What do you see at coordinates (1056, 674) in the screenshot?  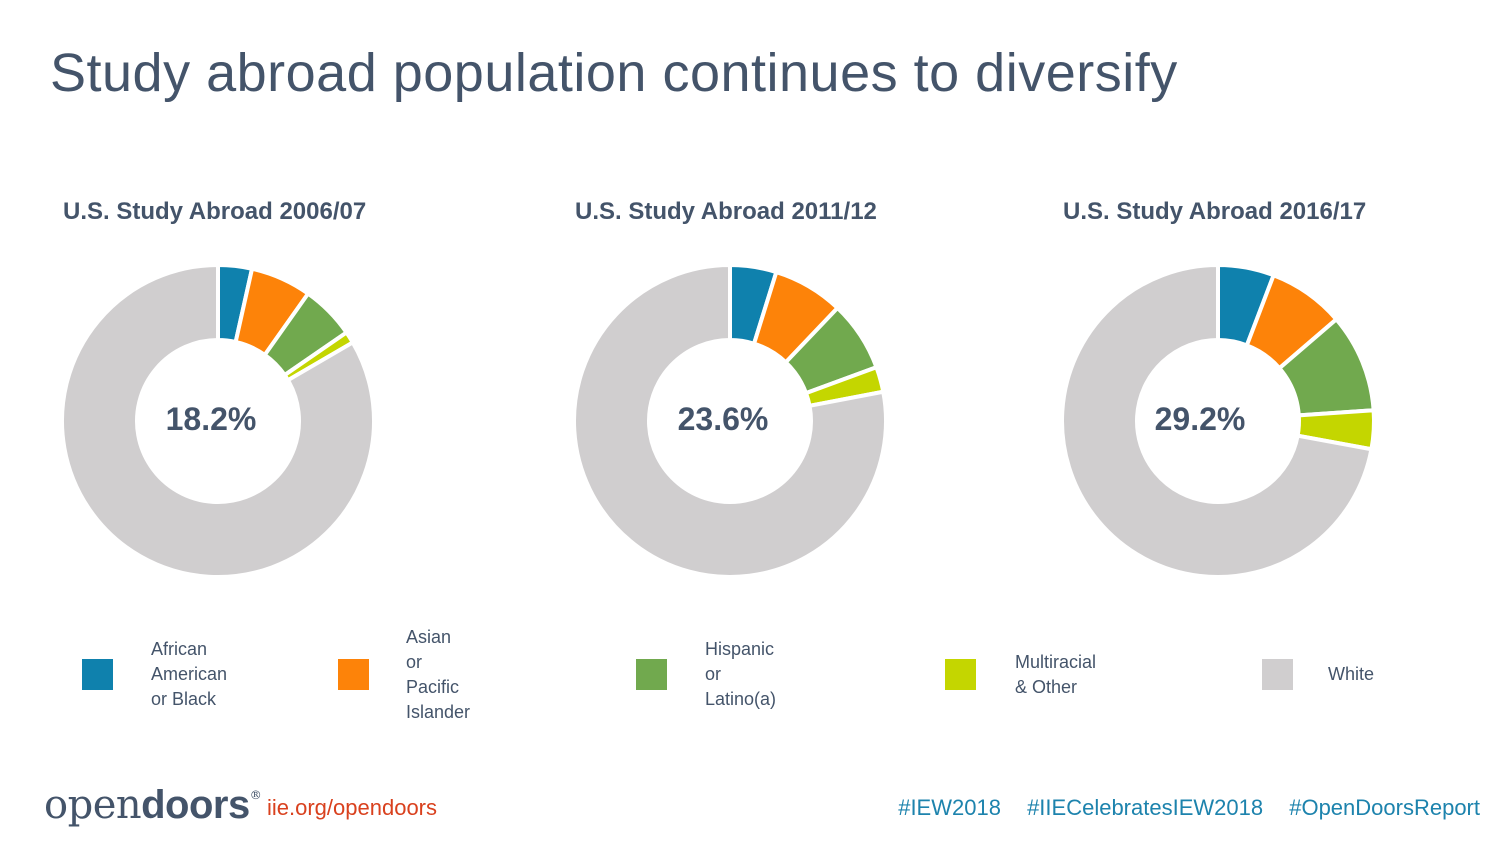 I see `legend-label: Multiracial & Other` at bounding box center [1056, 674].